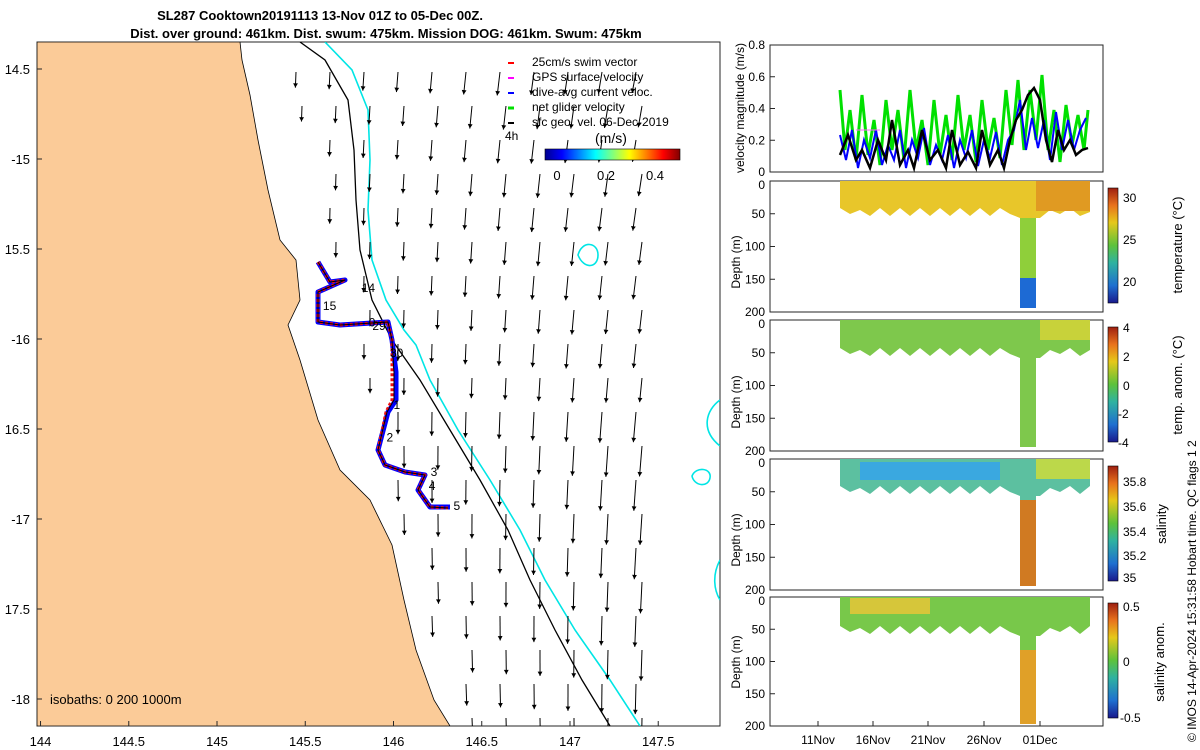 This screenshot has height=750, width=1200. What do you see at coordinates (23, 384) in the screenshot?
I see `map-y-axis: 14.5 -15 15.5 -16 16.5 -17 17.5 -18` at bounding box center [23, 384].